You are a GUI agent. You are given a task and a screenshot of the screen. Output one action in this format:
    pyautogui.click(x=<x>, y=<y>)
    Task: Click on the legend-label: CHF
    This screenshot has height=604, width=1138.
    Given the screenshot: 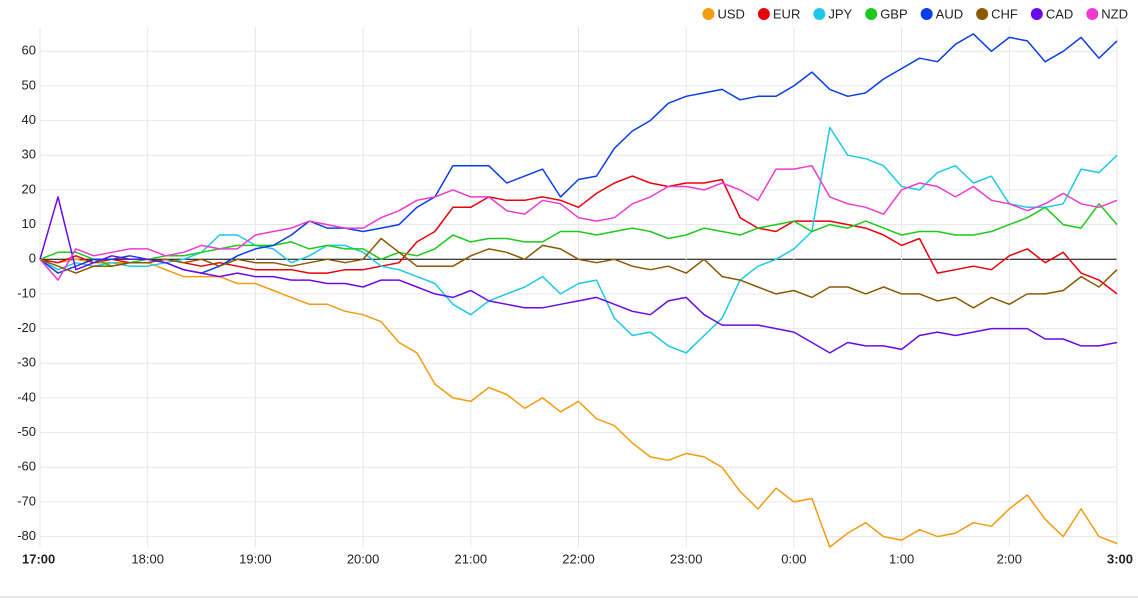 What is the action you would take?
    pyautogui.click(x=1004, y=13)
    